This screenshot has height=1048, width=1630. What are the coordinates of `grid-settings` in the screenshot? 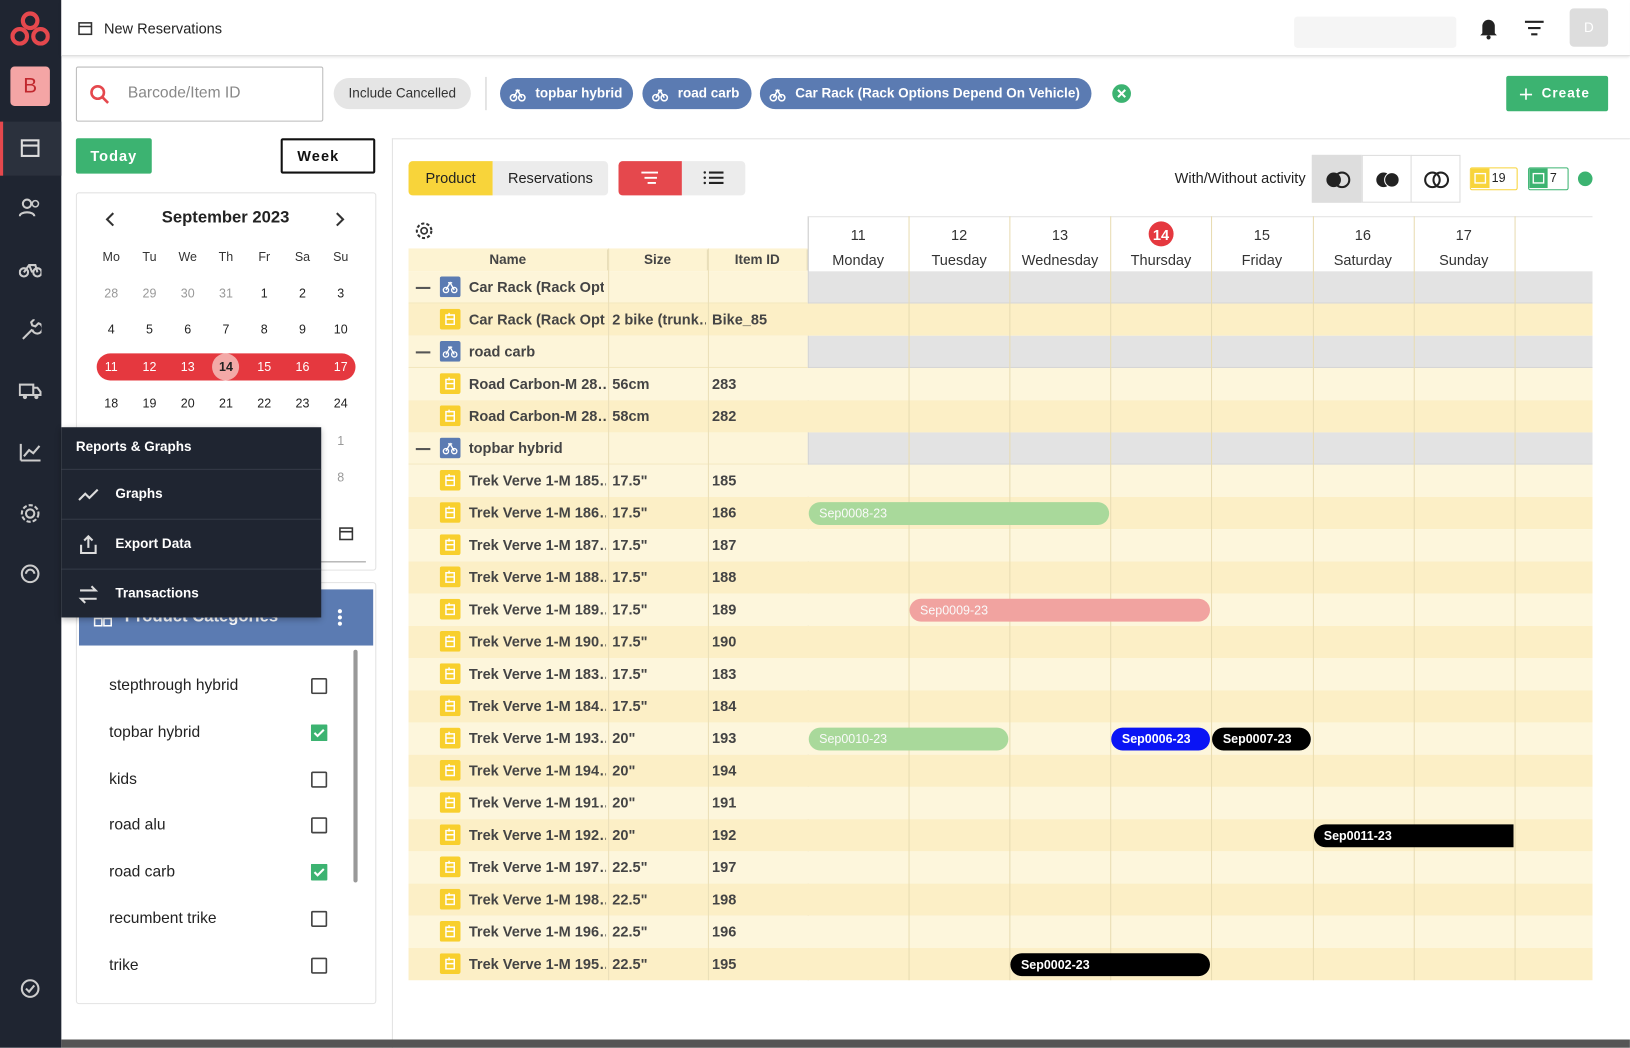 It's located at (424, 230).